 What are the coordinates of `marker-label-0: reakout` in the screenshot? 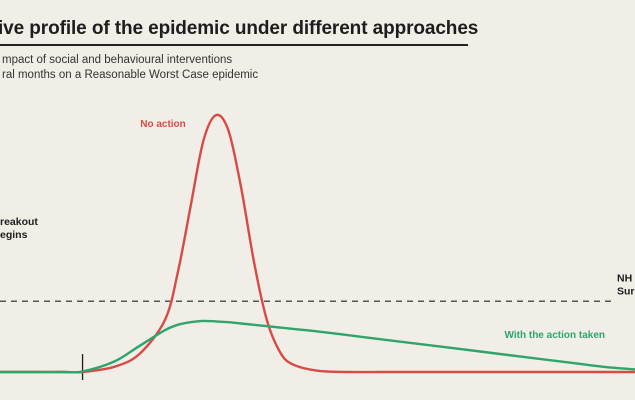 It's located at (19, 222).